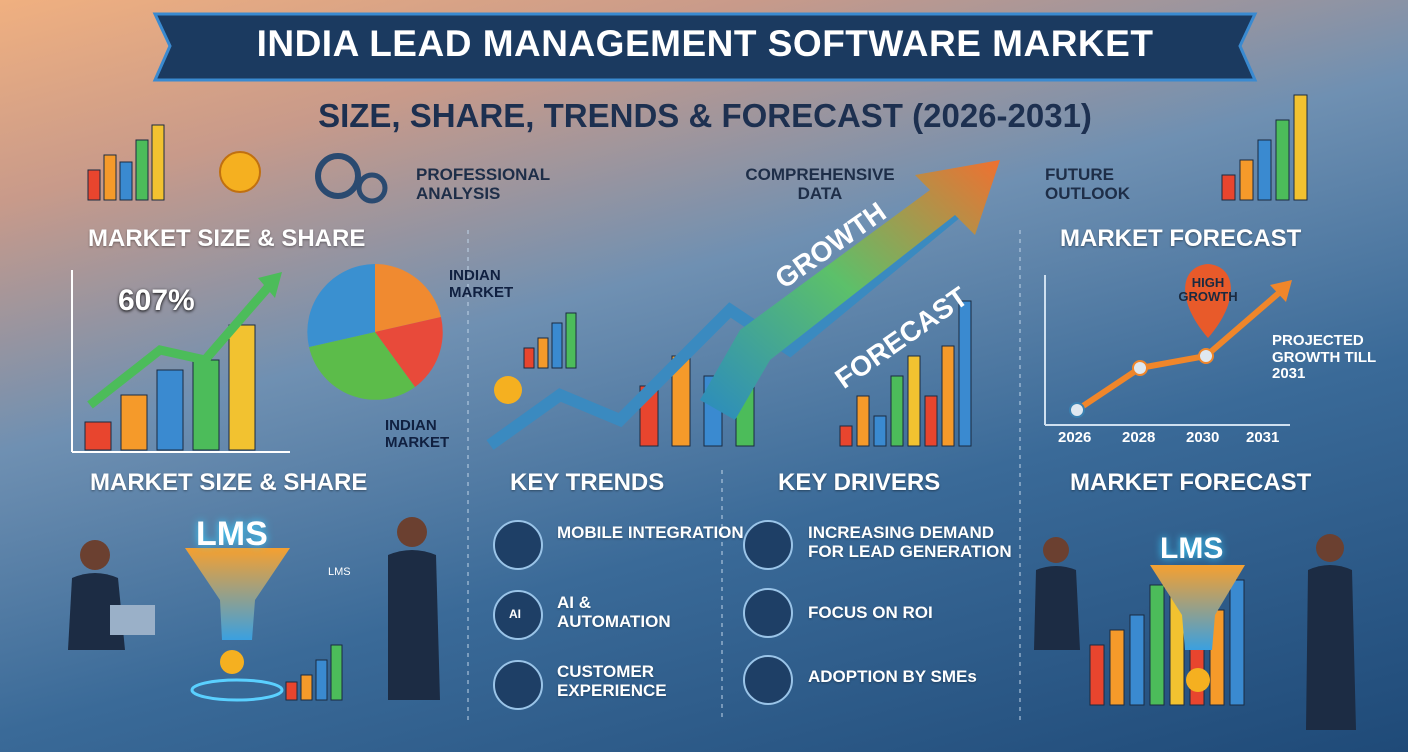  What do you see at coordinates (892, 676) in the screenshot?
I see `driver-item: ADOPTION BY SMEs` at bounding box center [892, 676].